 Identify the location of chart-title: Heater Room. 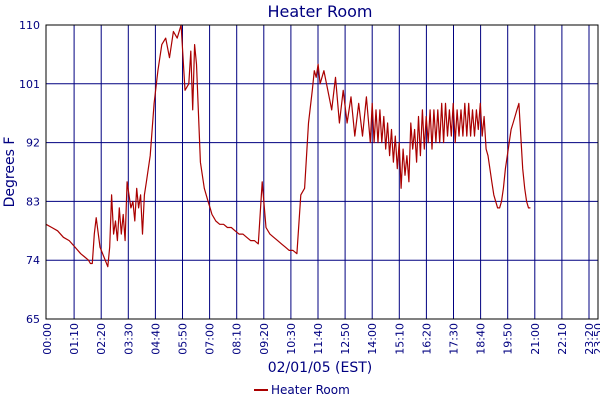
(319, 11).